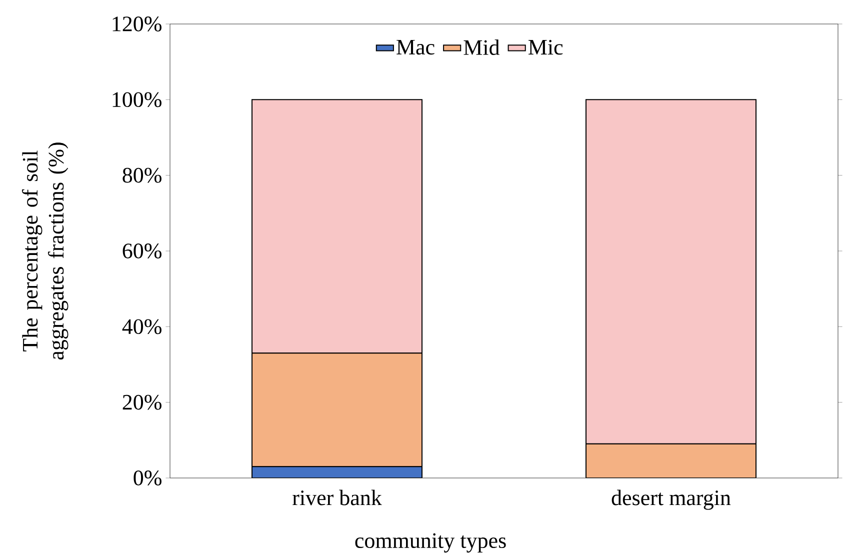  What do you see at coordinates (430, 543) in the screenshot?
I see `x-axis-title: community types` at bounding box center [430, 543].